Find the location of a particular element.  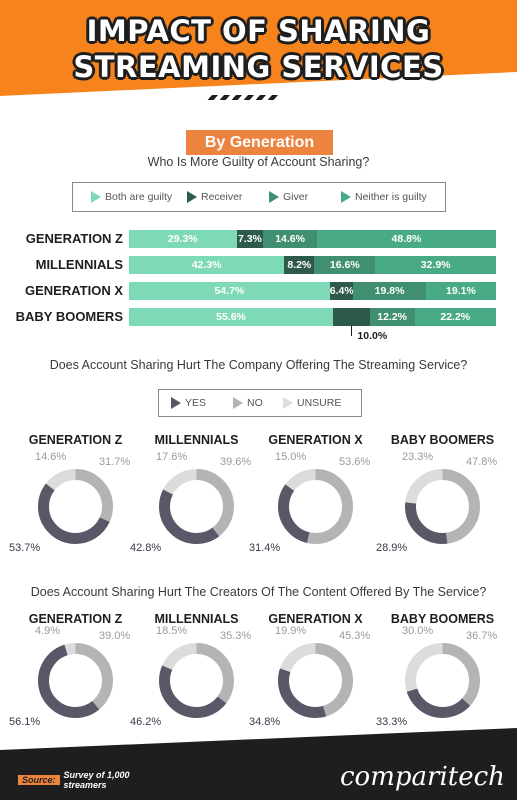

bar-segment: 19.8% is located at coordinates (389, 291).